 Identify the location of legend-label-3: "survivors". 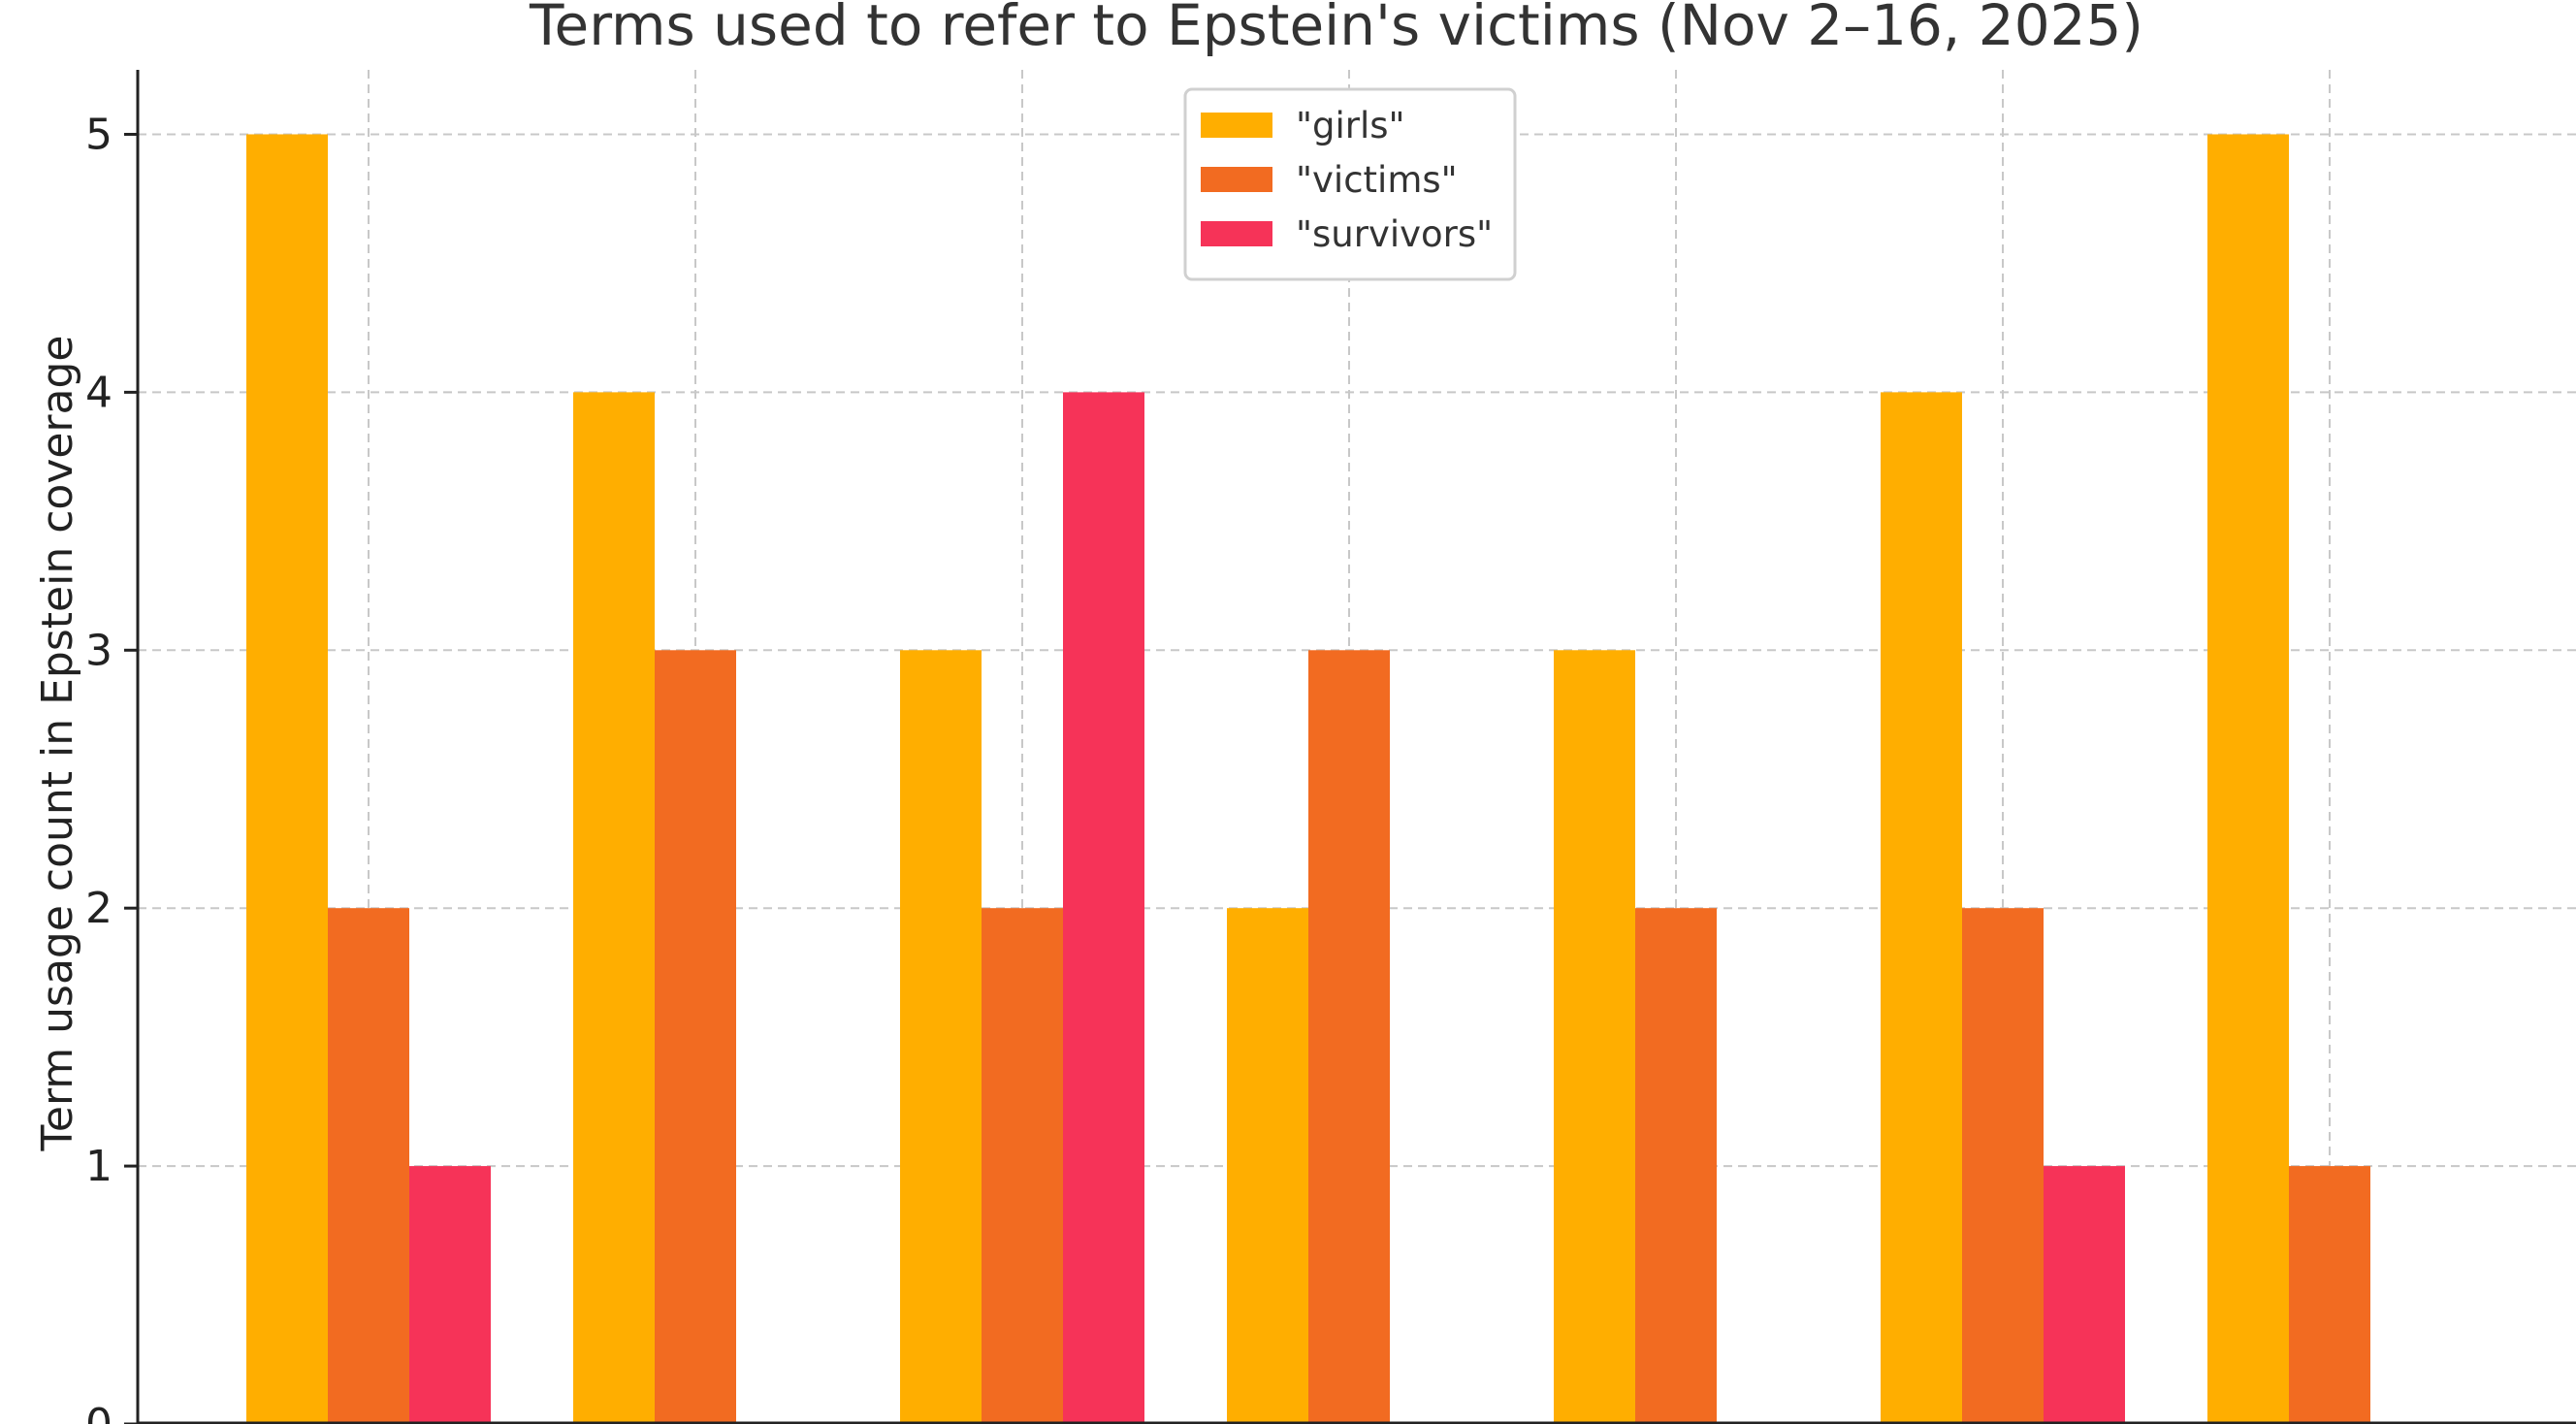
(1394, 234).